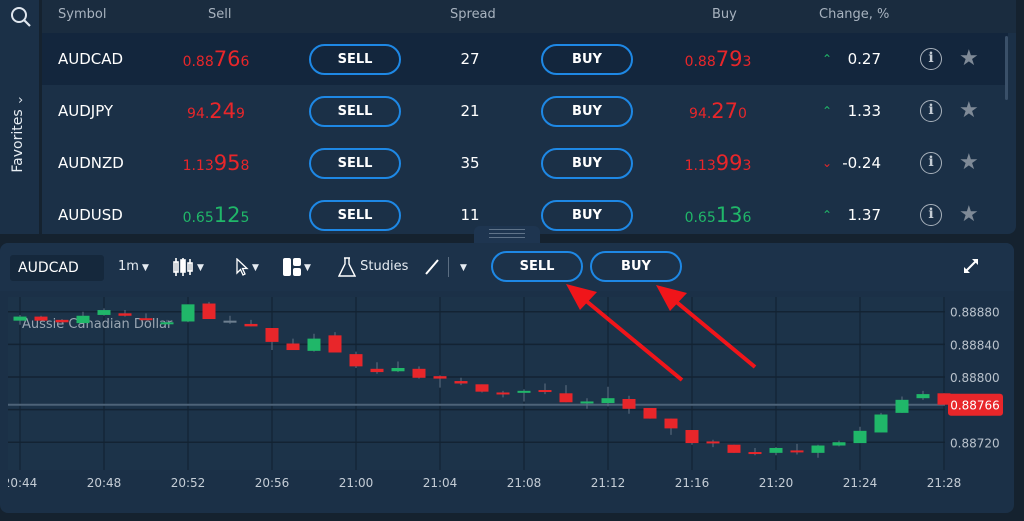 Image resolution: width=1024 pixels, height=521 pixels. Describe the element at coordinates (944, 483) in the screenshot. I see `x-tick-label: 21:28` at that location.